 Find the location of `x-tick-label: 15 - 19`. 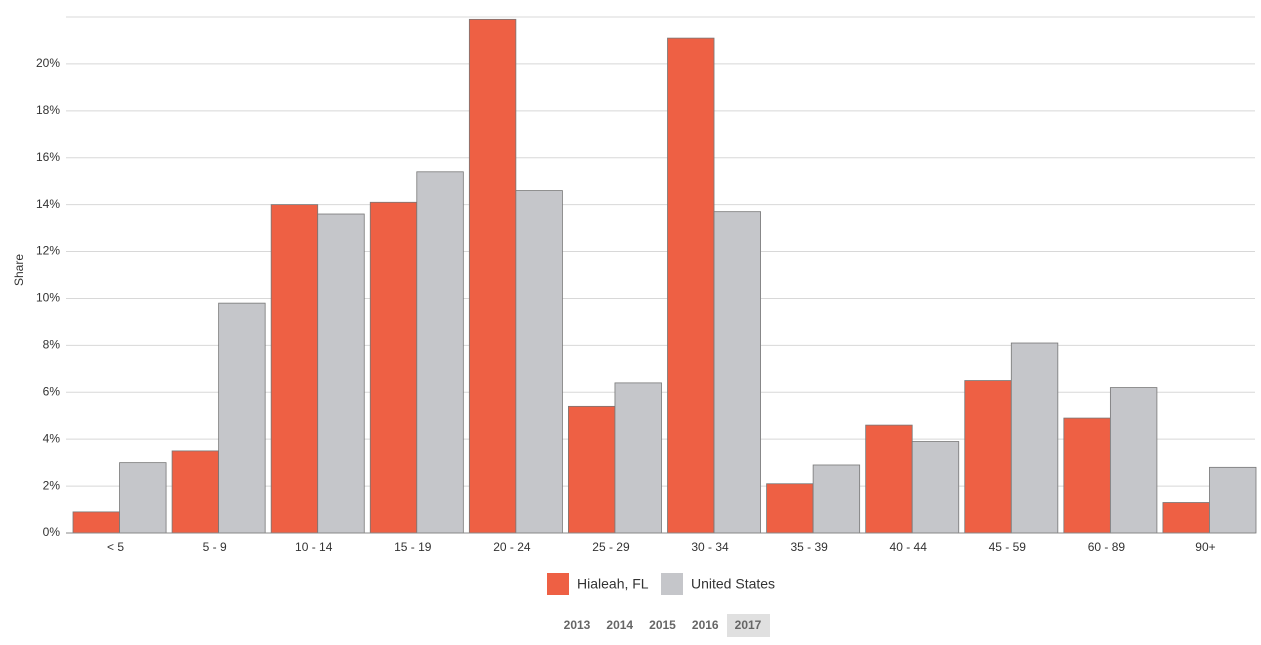

x-tick-label: 15 - 19 is located at coordinates (413, 547).